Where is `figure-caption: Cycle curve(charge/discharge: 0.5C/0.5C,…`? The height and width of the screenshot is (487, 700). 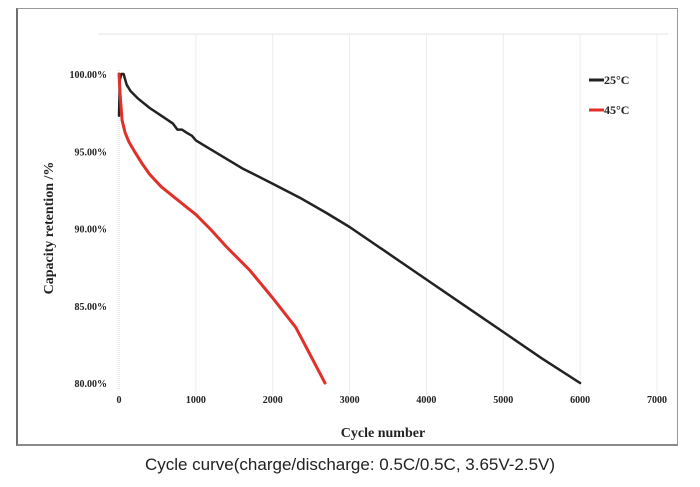 figure-caption: Cycle curve(charge/discharge: 0.5C/0.5C,… is located at coordinates (350, 464).